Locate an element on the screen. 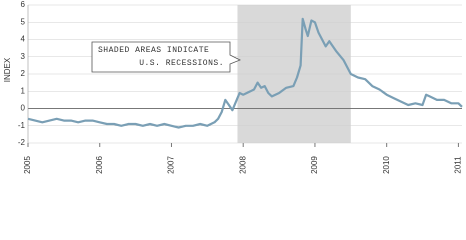 This screenshot has height=240, width=466. y-tick-label: -2 is located at coordinates (22, 142).